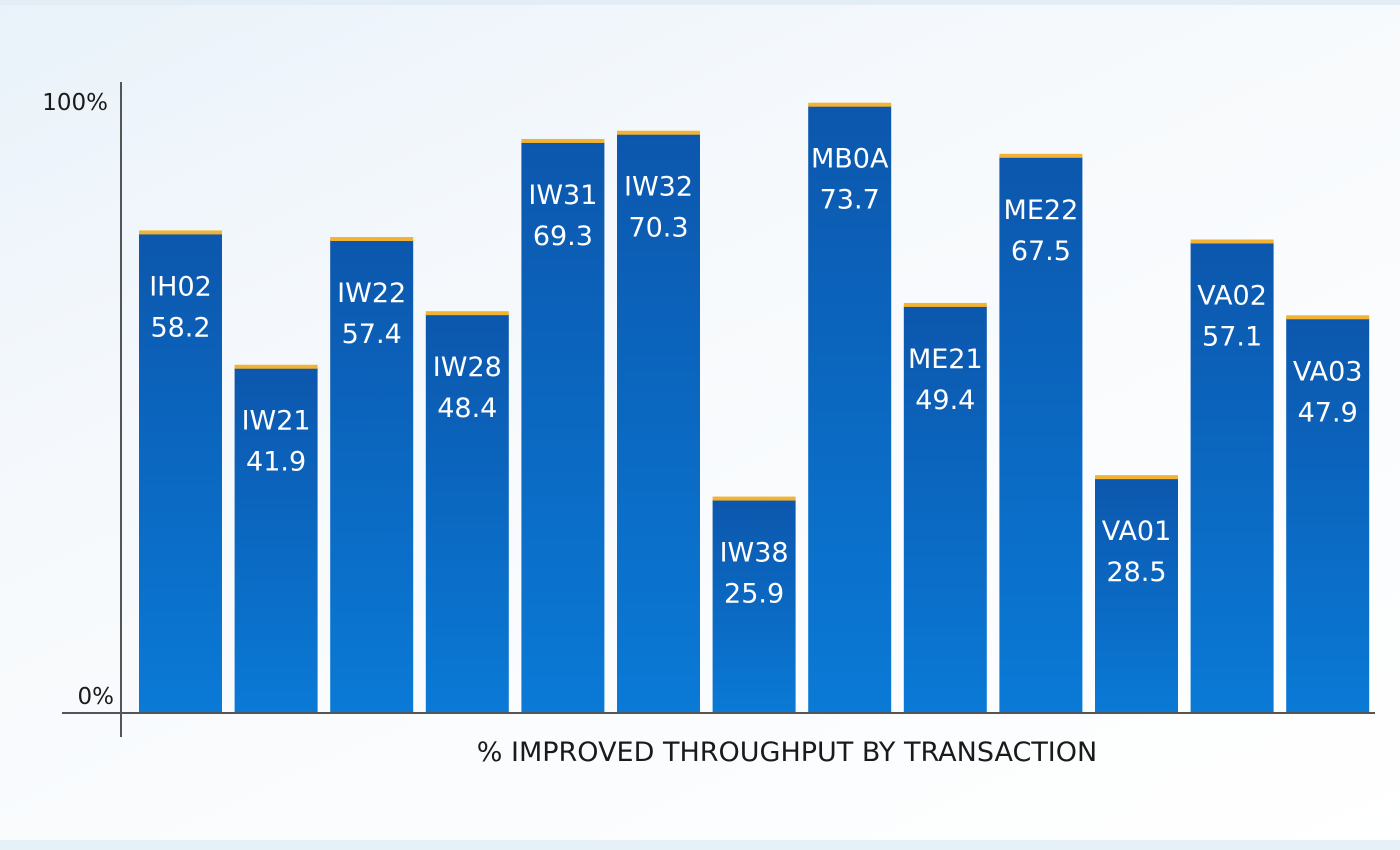 Image resolution: width=1400 pixels, height=850 pixels. What do you see at coordinates (180, 286) in the screenshot?
I see `category-label-ih02: IH02` at bounding box center [180, 286].